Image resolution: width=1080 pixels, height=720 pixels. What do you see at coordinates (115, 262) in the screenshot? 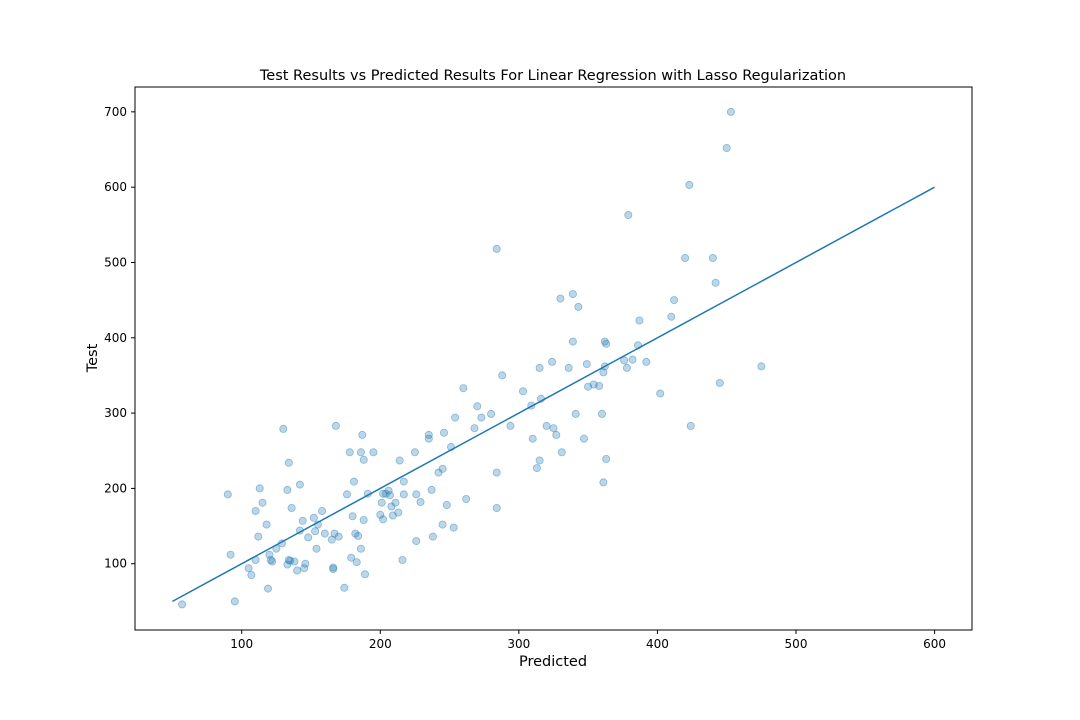
I see `y-tick-label: 500` at bounding box center [115, 262].